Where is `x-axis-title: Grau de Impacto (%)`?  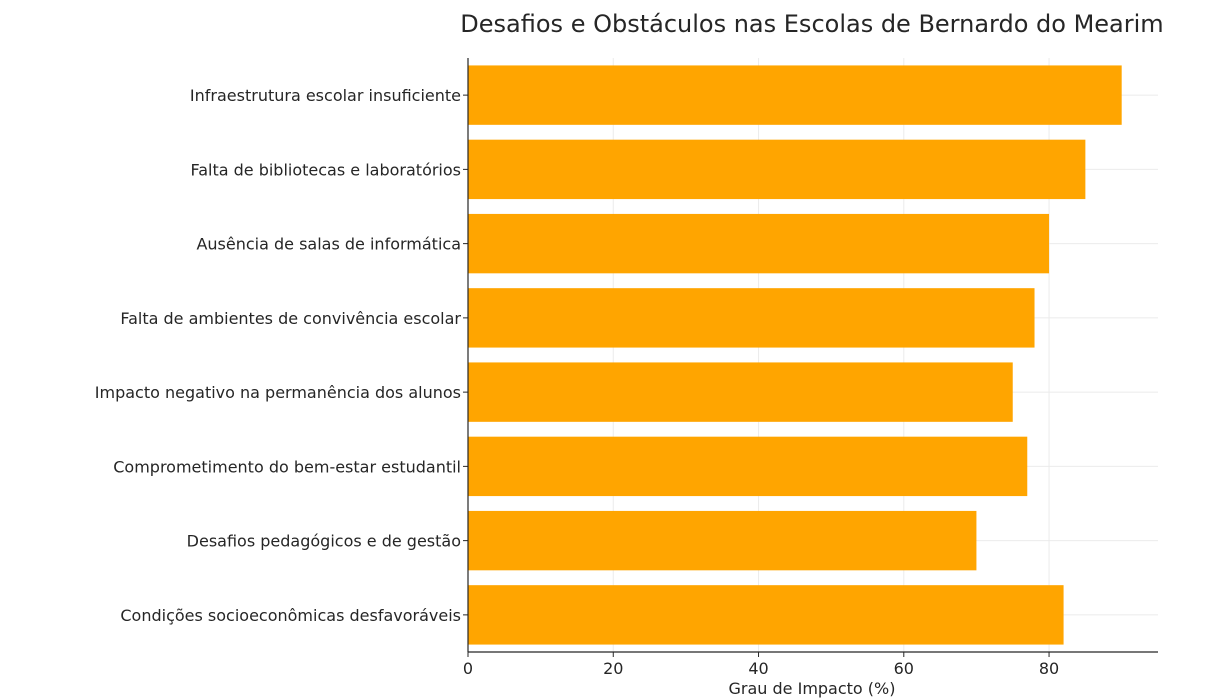 x-axis-title: Grau de Impacto (%) is located at coordinates (812, 688).